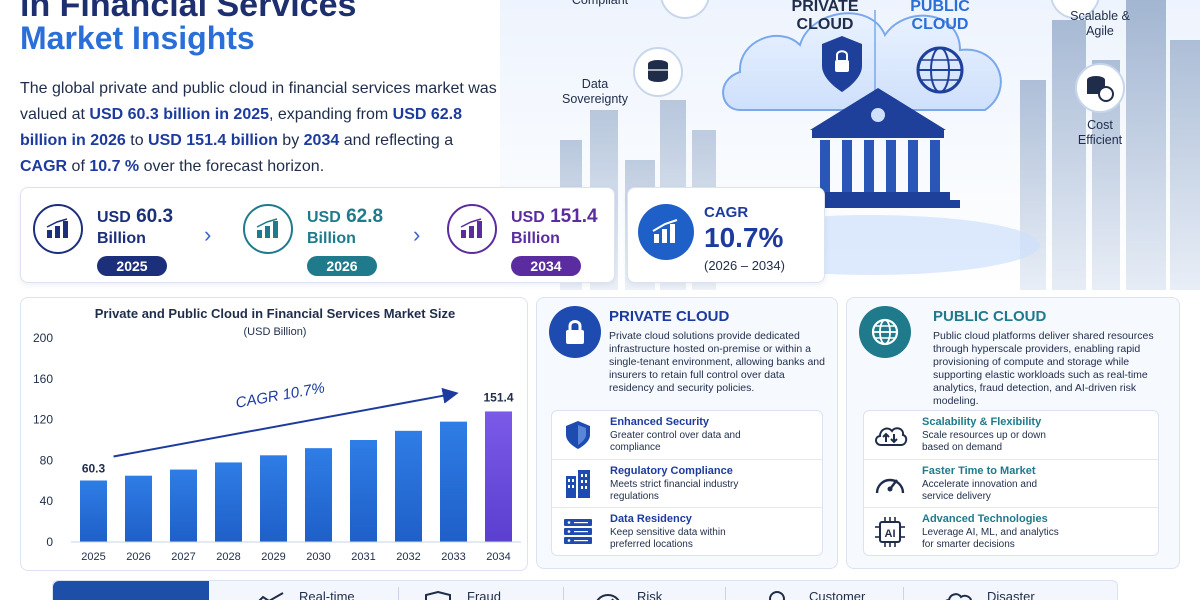  Describe the element at coordinates (990, 316) in the screenshot. I see `panel-title: PUBLIC CLOUD` at that location.